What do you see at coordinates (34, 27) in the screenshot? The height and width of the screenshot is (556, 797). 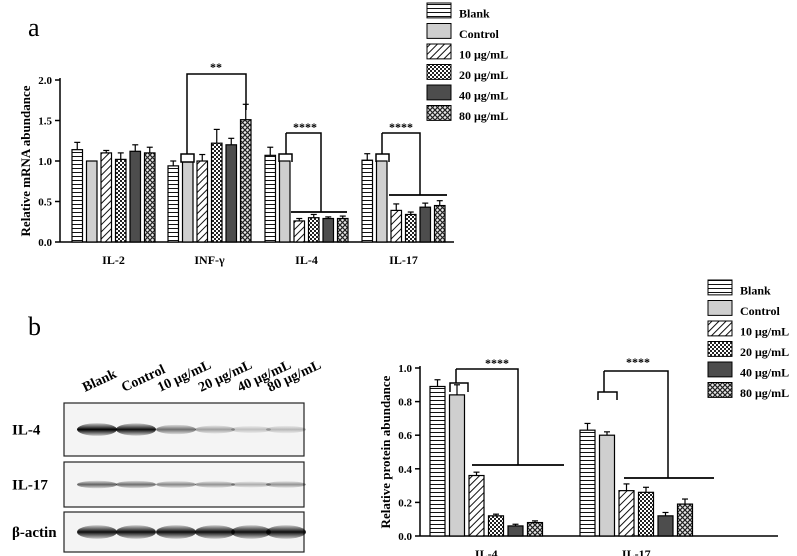 I see `panel-label-a: a` at bounding box center [34, 27].